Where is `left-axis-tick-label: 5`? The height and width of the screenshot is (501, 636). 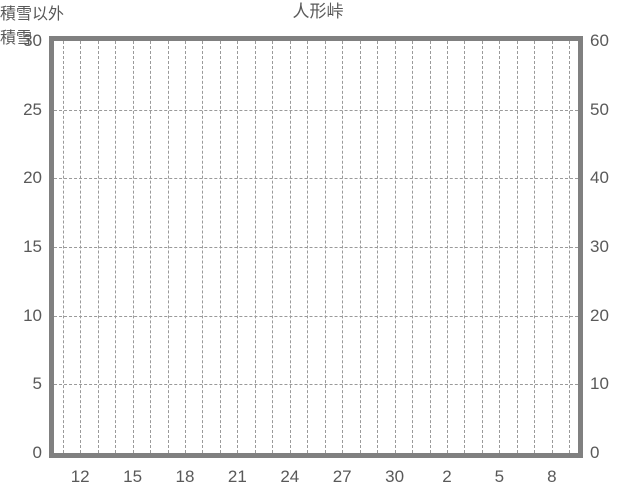
left-axis-tick-label: 5 is located at coordinates (37, 384).